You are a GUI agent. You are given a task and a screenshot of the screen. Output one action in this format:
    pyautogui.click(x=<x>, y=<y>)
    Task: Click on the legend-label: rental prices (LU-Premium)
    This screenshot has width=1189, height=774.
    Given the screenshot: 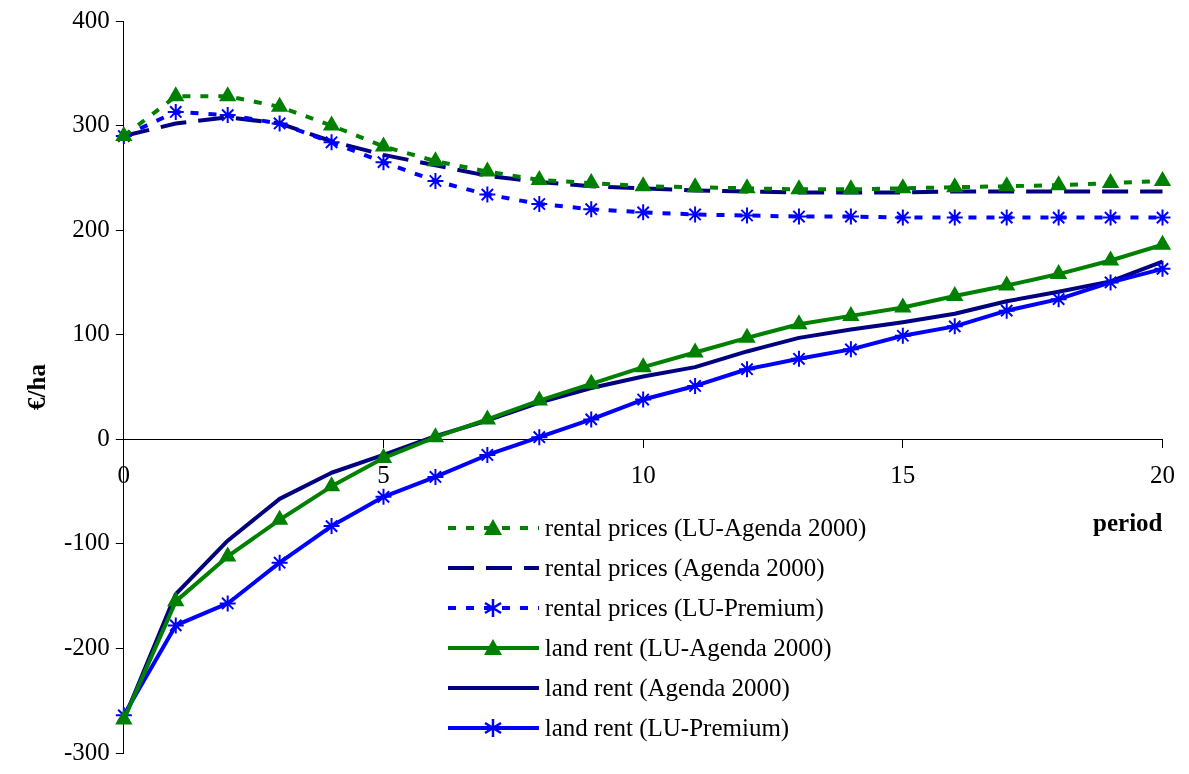 What is the action you would take?
    pyautogui.click(x=684, y=608)
    